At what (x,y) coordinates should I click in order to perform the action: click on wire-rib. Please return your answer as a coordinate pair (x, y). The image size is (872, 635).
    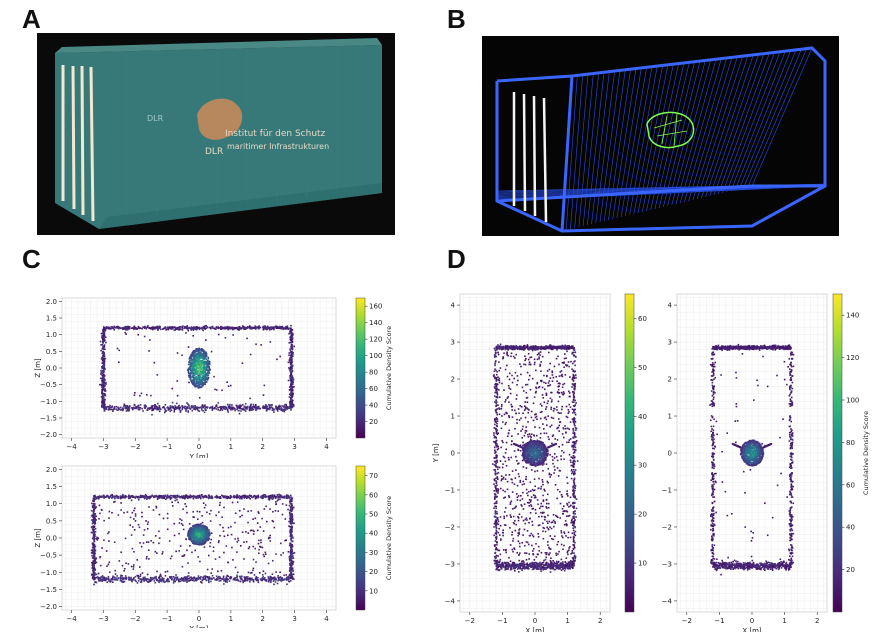
    Looking at the image, I should click on (734, 125).